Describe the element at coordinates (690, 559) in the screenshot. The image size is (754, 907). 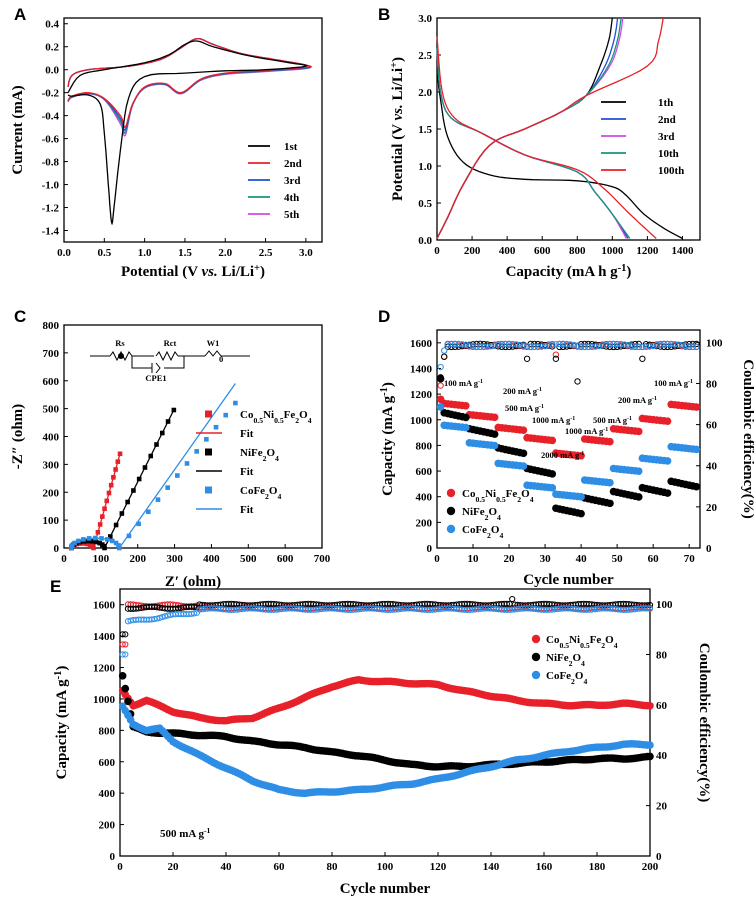
I see `x-tick-label: 70` at that location.